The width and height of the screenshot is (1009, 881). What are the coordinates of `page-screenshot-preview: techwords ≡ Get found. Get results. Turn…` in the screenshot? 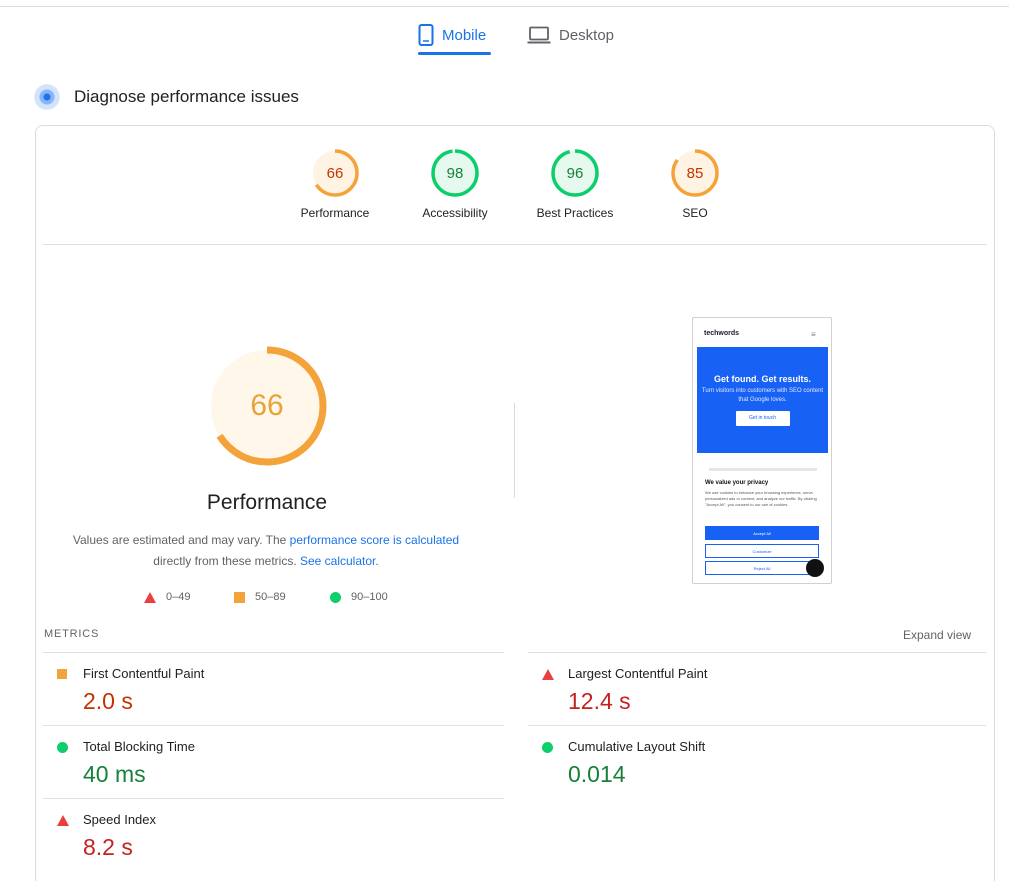 It's located at (762, 450).